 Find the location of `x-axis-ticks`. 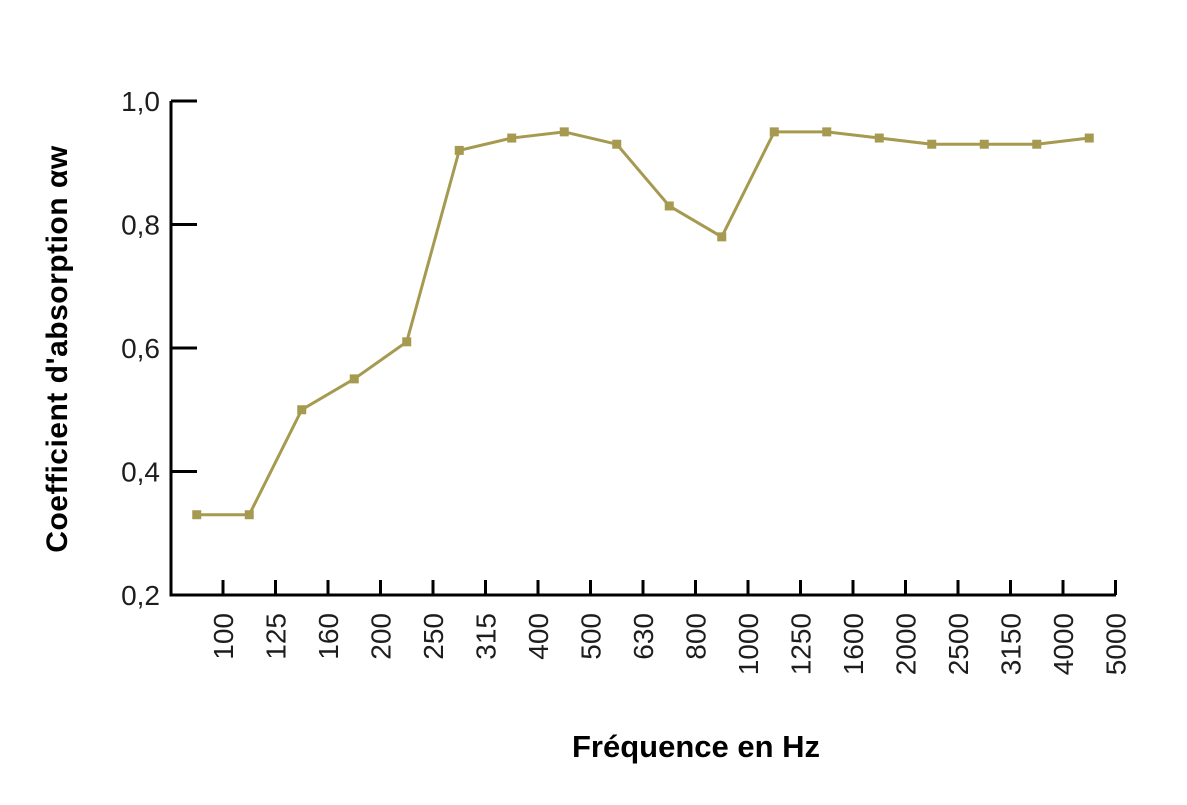

x-axis-ticks is located at coordinates (669, 587).